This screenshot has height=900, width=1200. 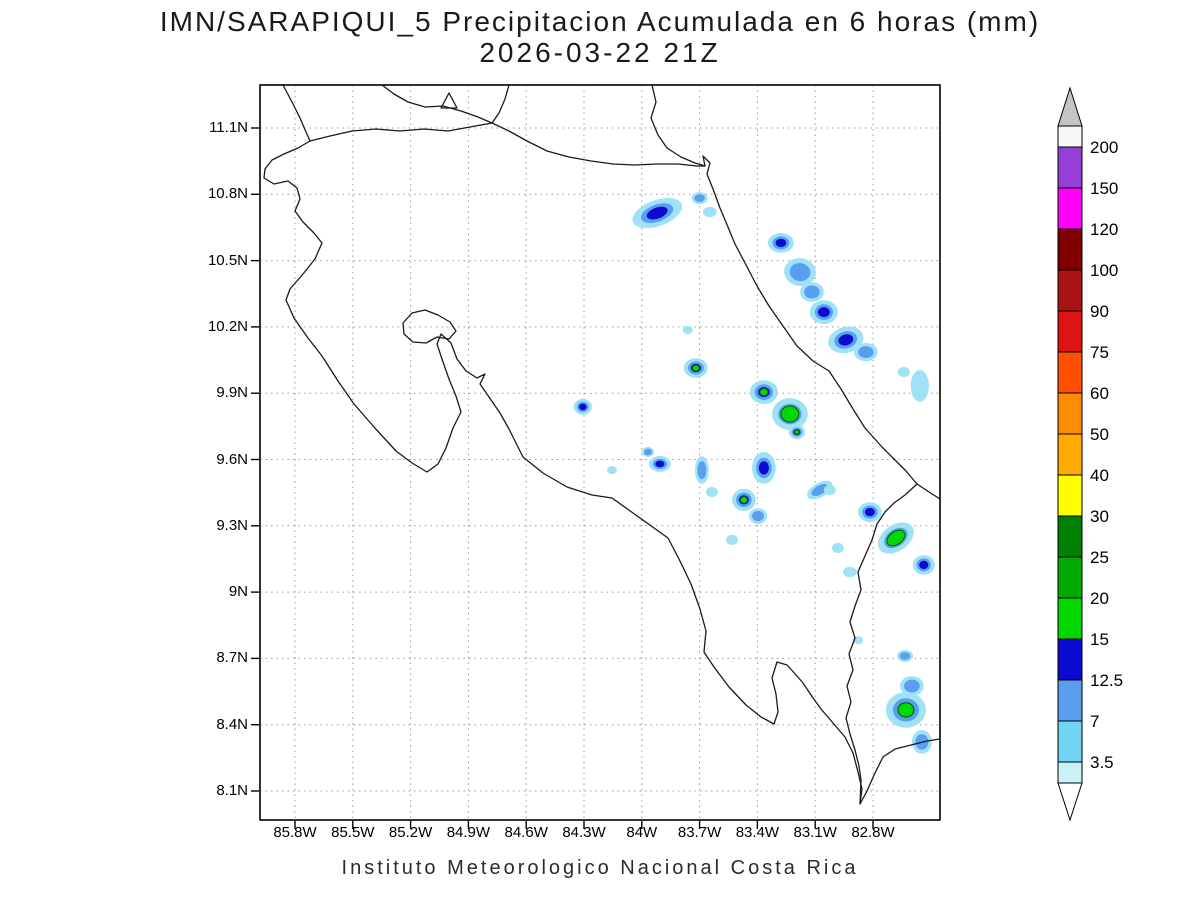 What do you see at coordinates (232, 393) in the screenshot?
I see `y-tick-label: 9.9N` at bounding box center [232, 393].